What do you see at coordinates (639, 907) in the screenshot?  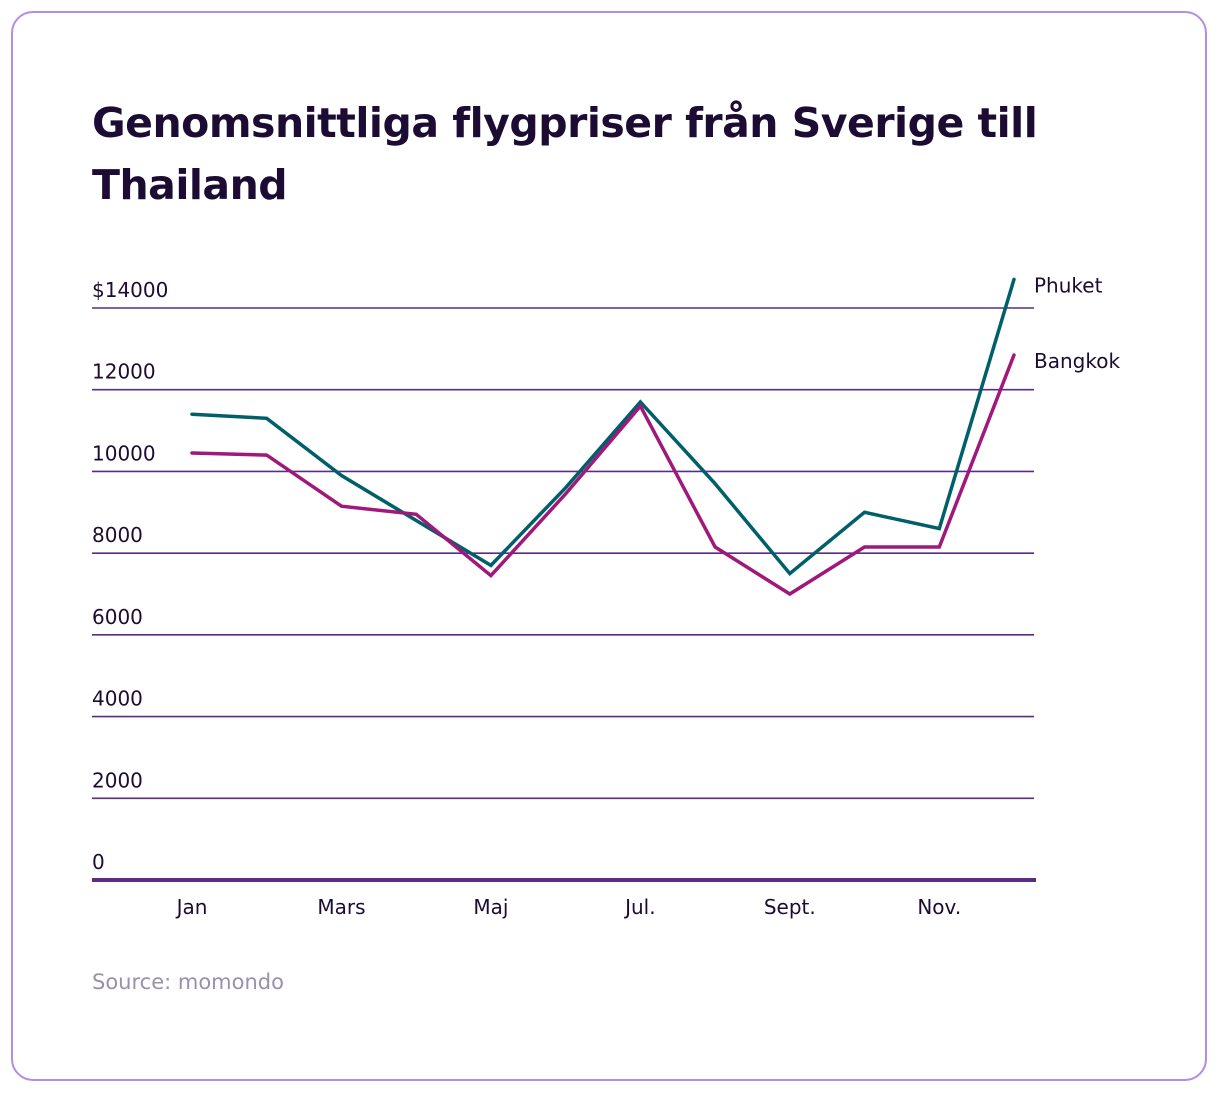 I see `x-tick-label: Jul.` at bounding box center [639, 907].